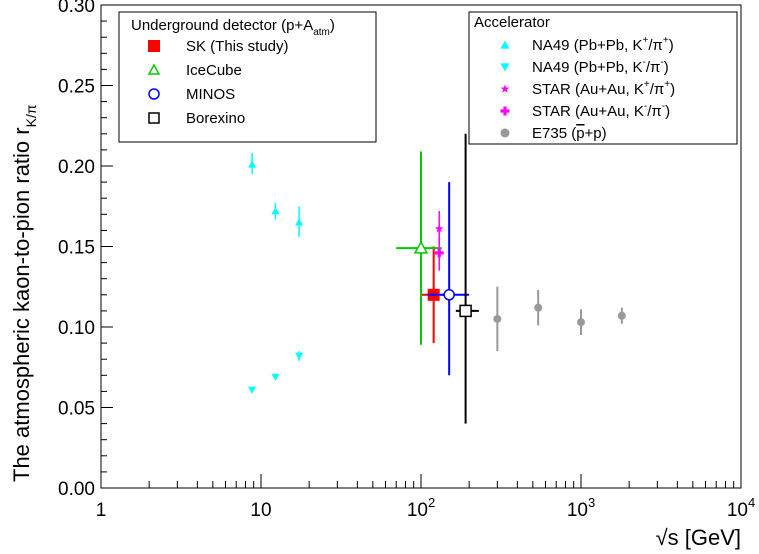 This screenshot has height=554, width=759. I want to click on series-na49-minus, so click(276, 372).